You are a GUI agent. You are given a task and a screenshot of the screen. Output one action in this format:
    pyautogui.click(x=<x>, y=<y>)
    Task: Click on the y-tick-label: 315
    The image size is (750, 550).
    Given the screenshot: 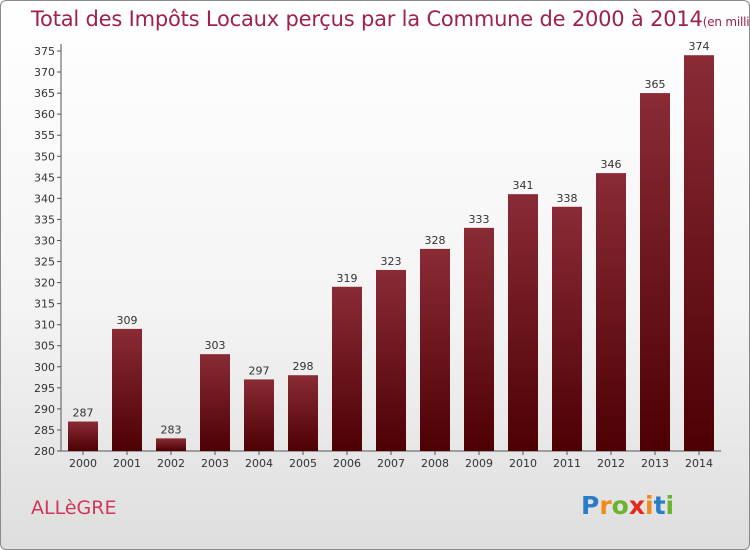 What is the action you would take?
    pyautogui.click(x=44, y=304)
    